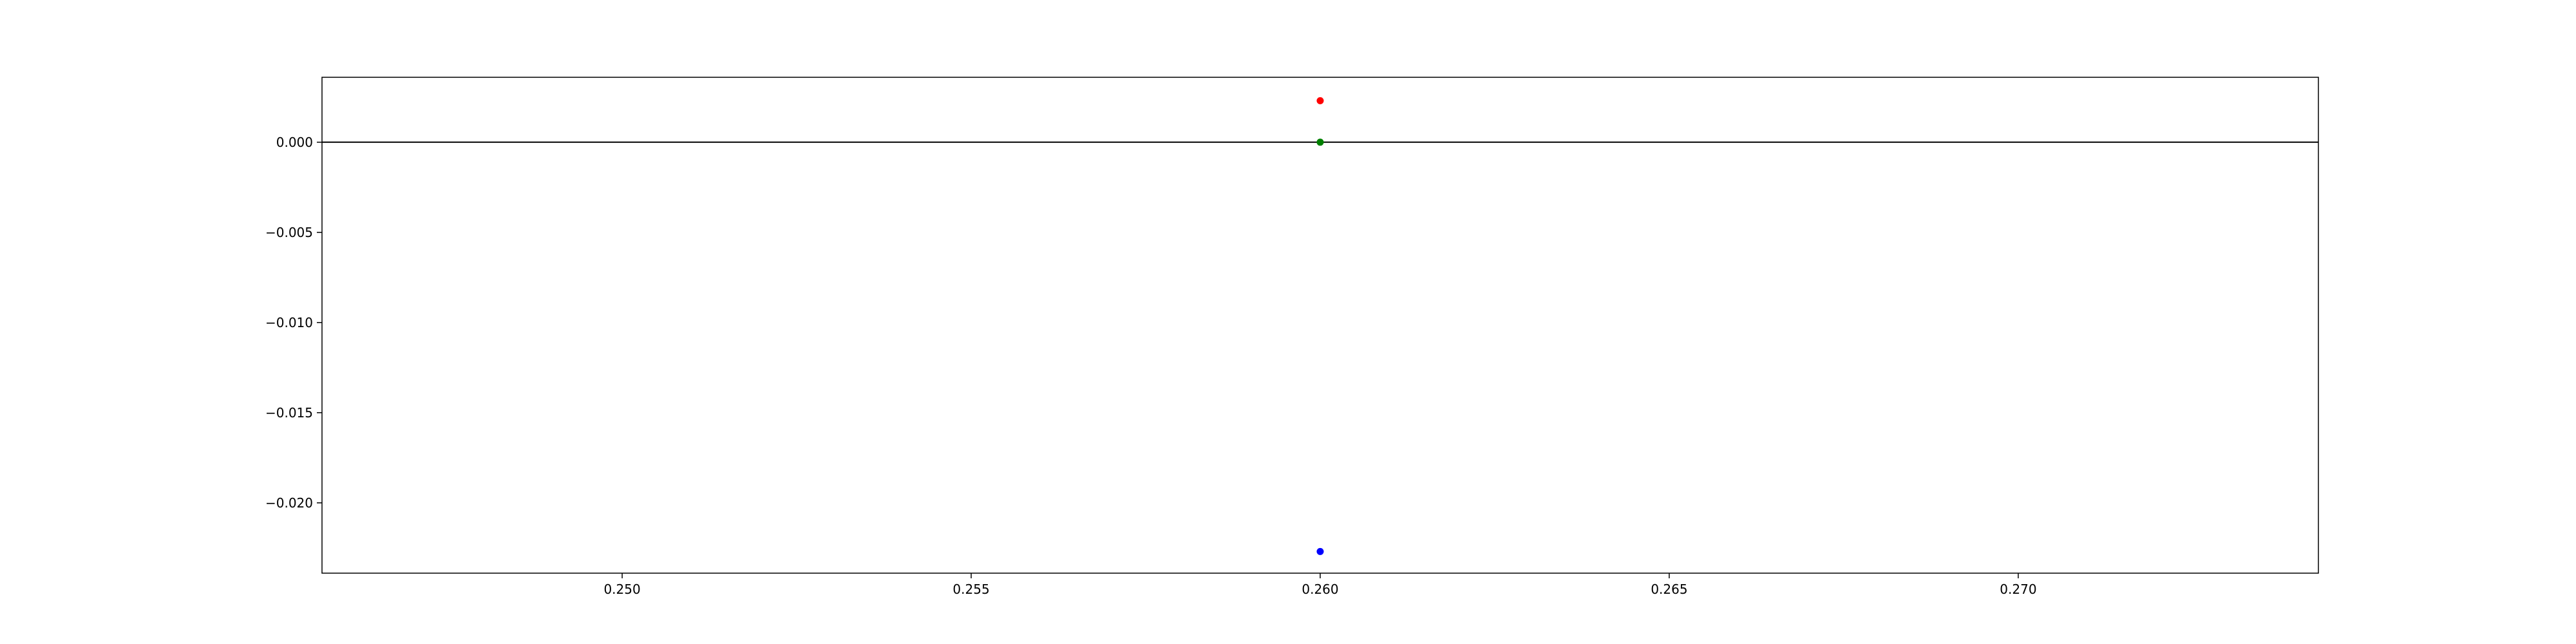 This screenshot has width=2576, height=644. What do you see at coordinates (289, 322) in the screenshot?
I see `y-tick-label: −0.010` at bounding box center [289, 322].